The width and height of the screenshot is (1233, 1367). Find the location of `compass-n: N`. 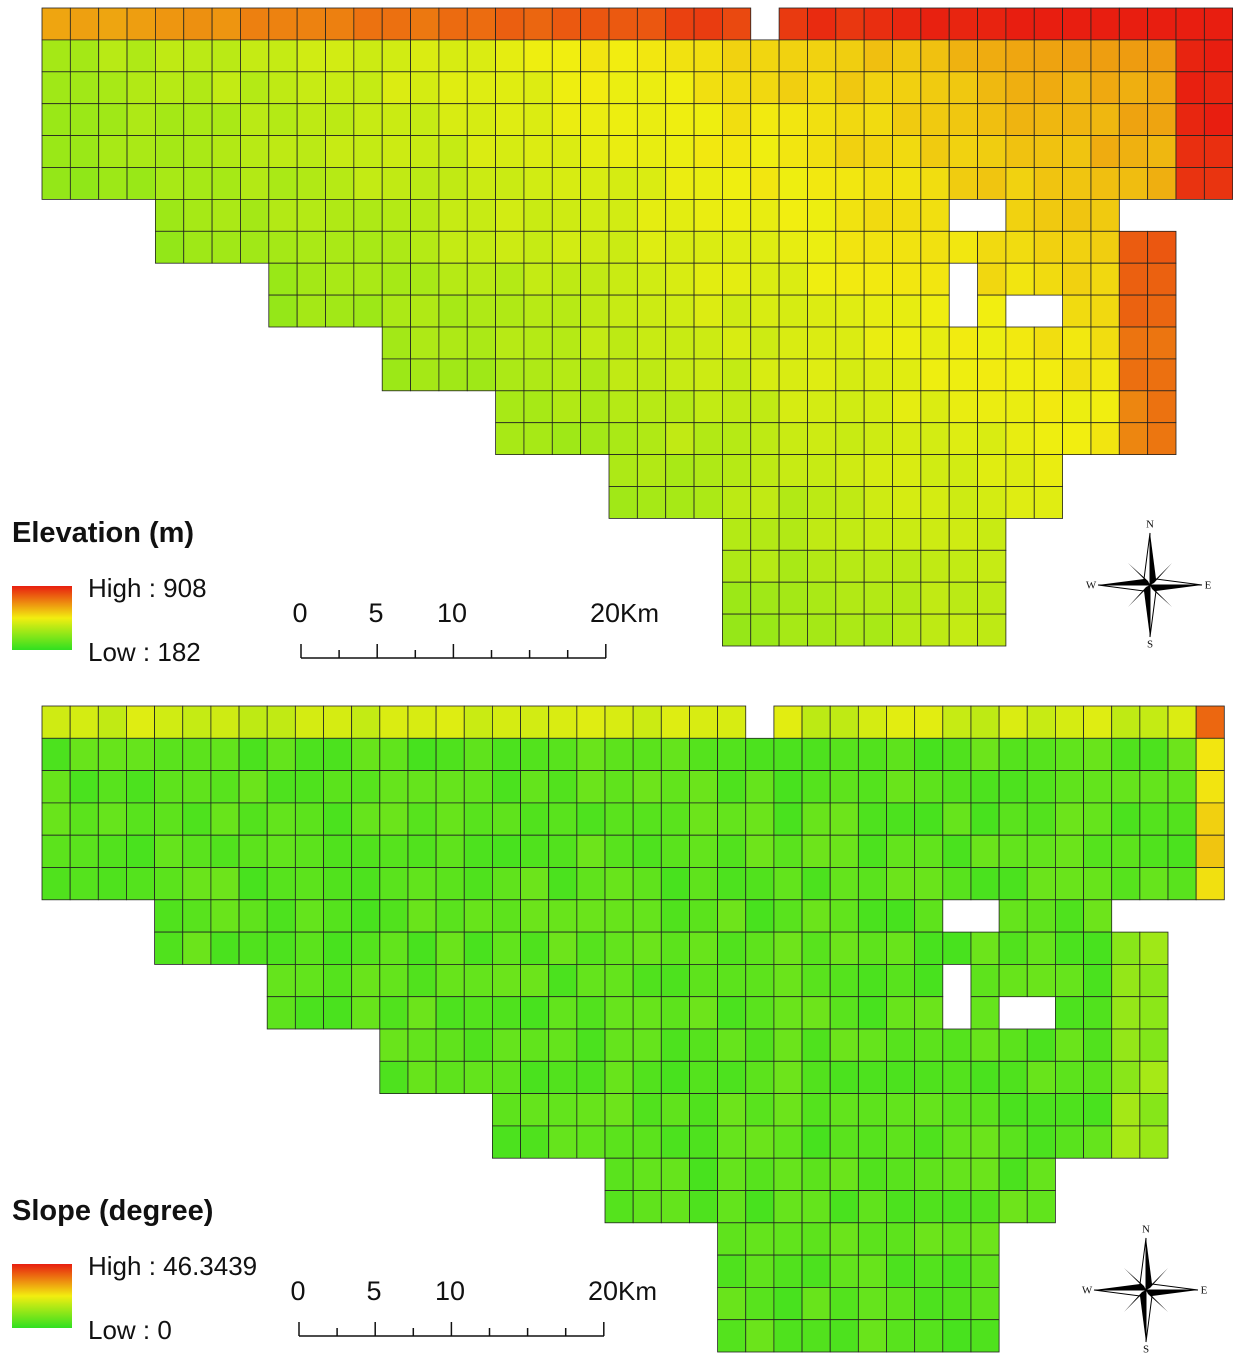

compass-n: N is located at coordinates (1150, 525).